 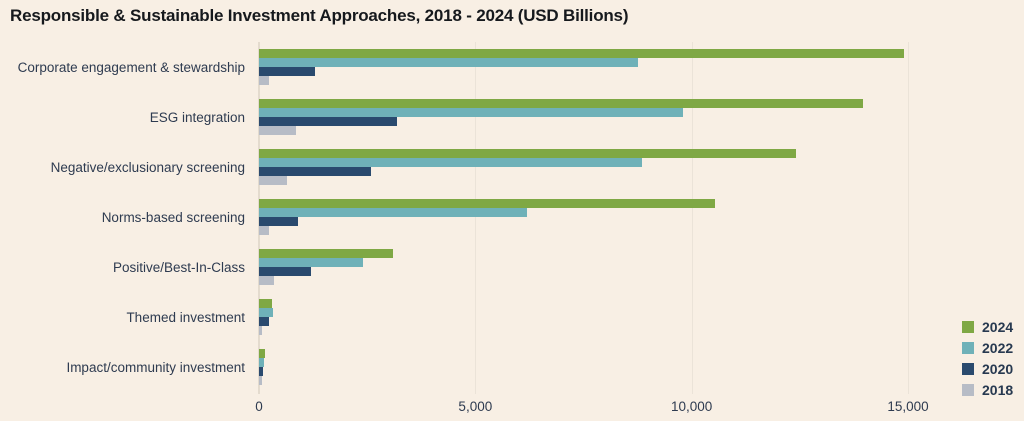 I want to click on category-label: Negative/exclusionary screening, so click(x=147, y=167).